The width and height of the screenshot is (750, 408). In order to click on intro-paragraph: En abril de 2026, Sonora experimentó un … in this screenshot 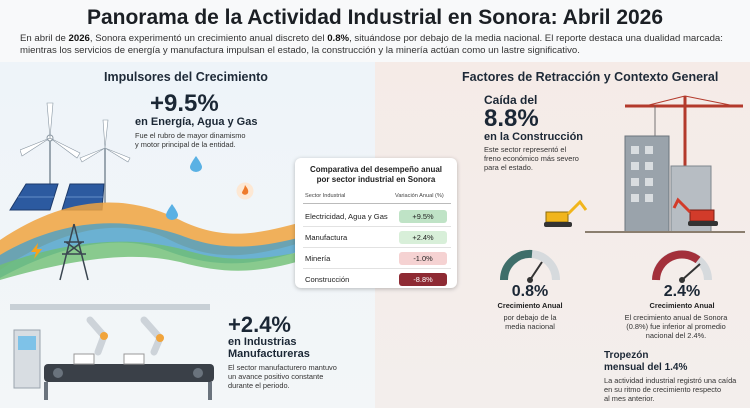, I will do `click(376, 45)`.